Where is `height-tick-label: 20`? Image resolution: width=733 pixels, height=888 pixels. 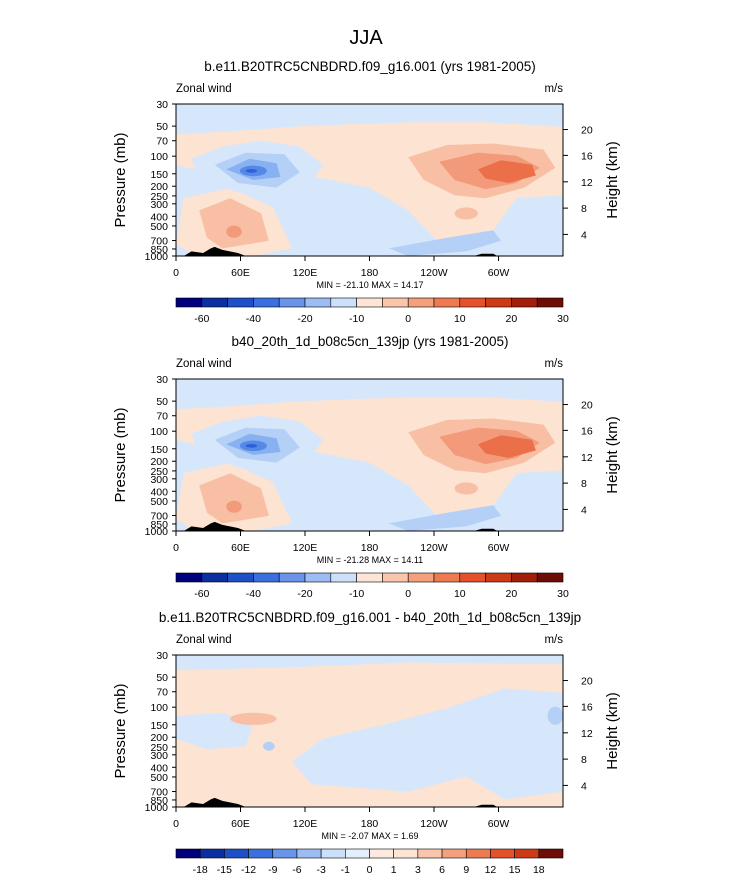
height-tick-label: 20 is located at coordinates (587, 131).